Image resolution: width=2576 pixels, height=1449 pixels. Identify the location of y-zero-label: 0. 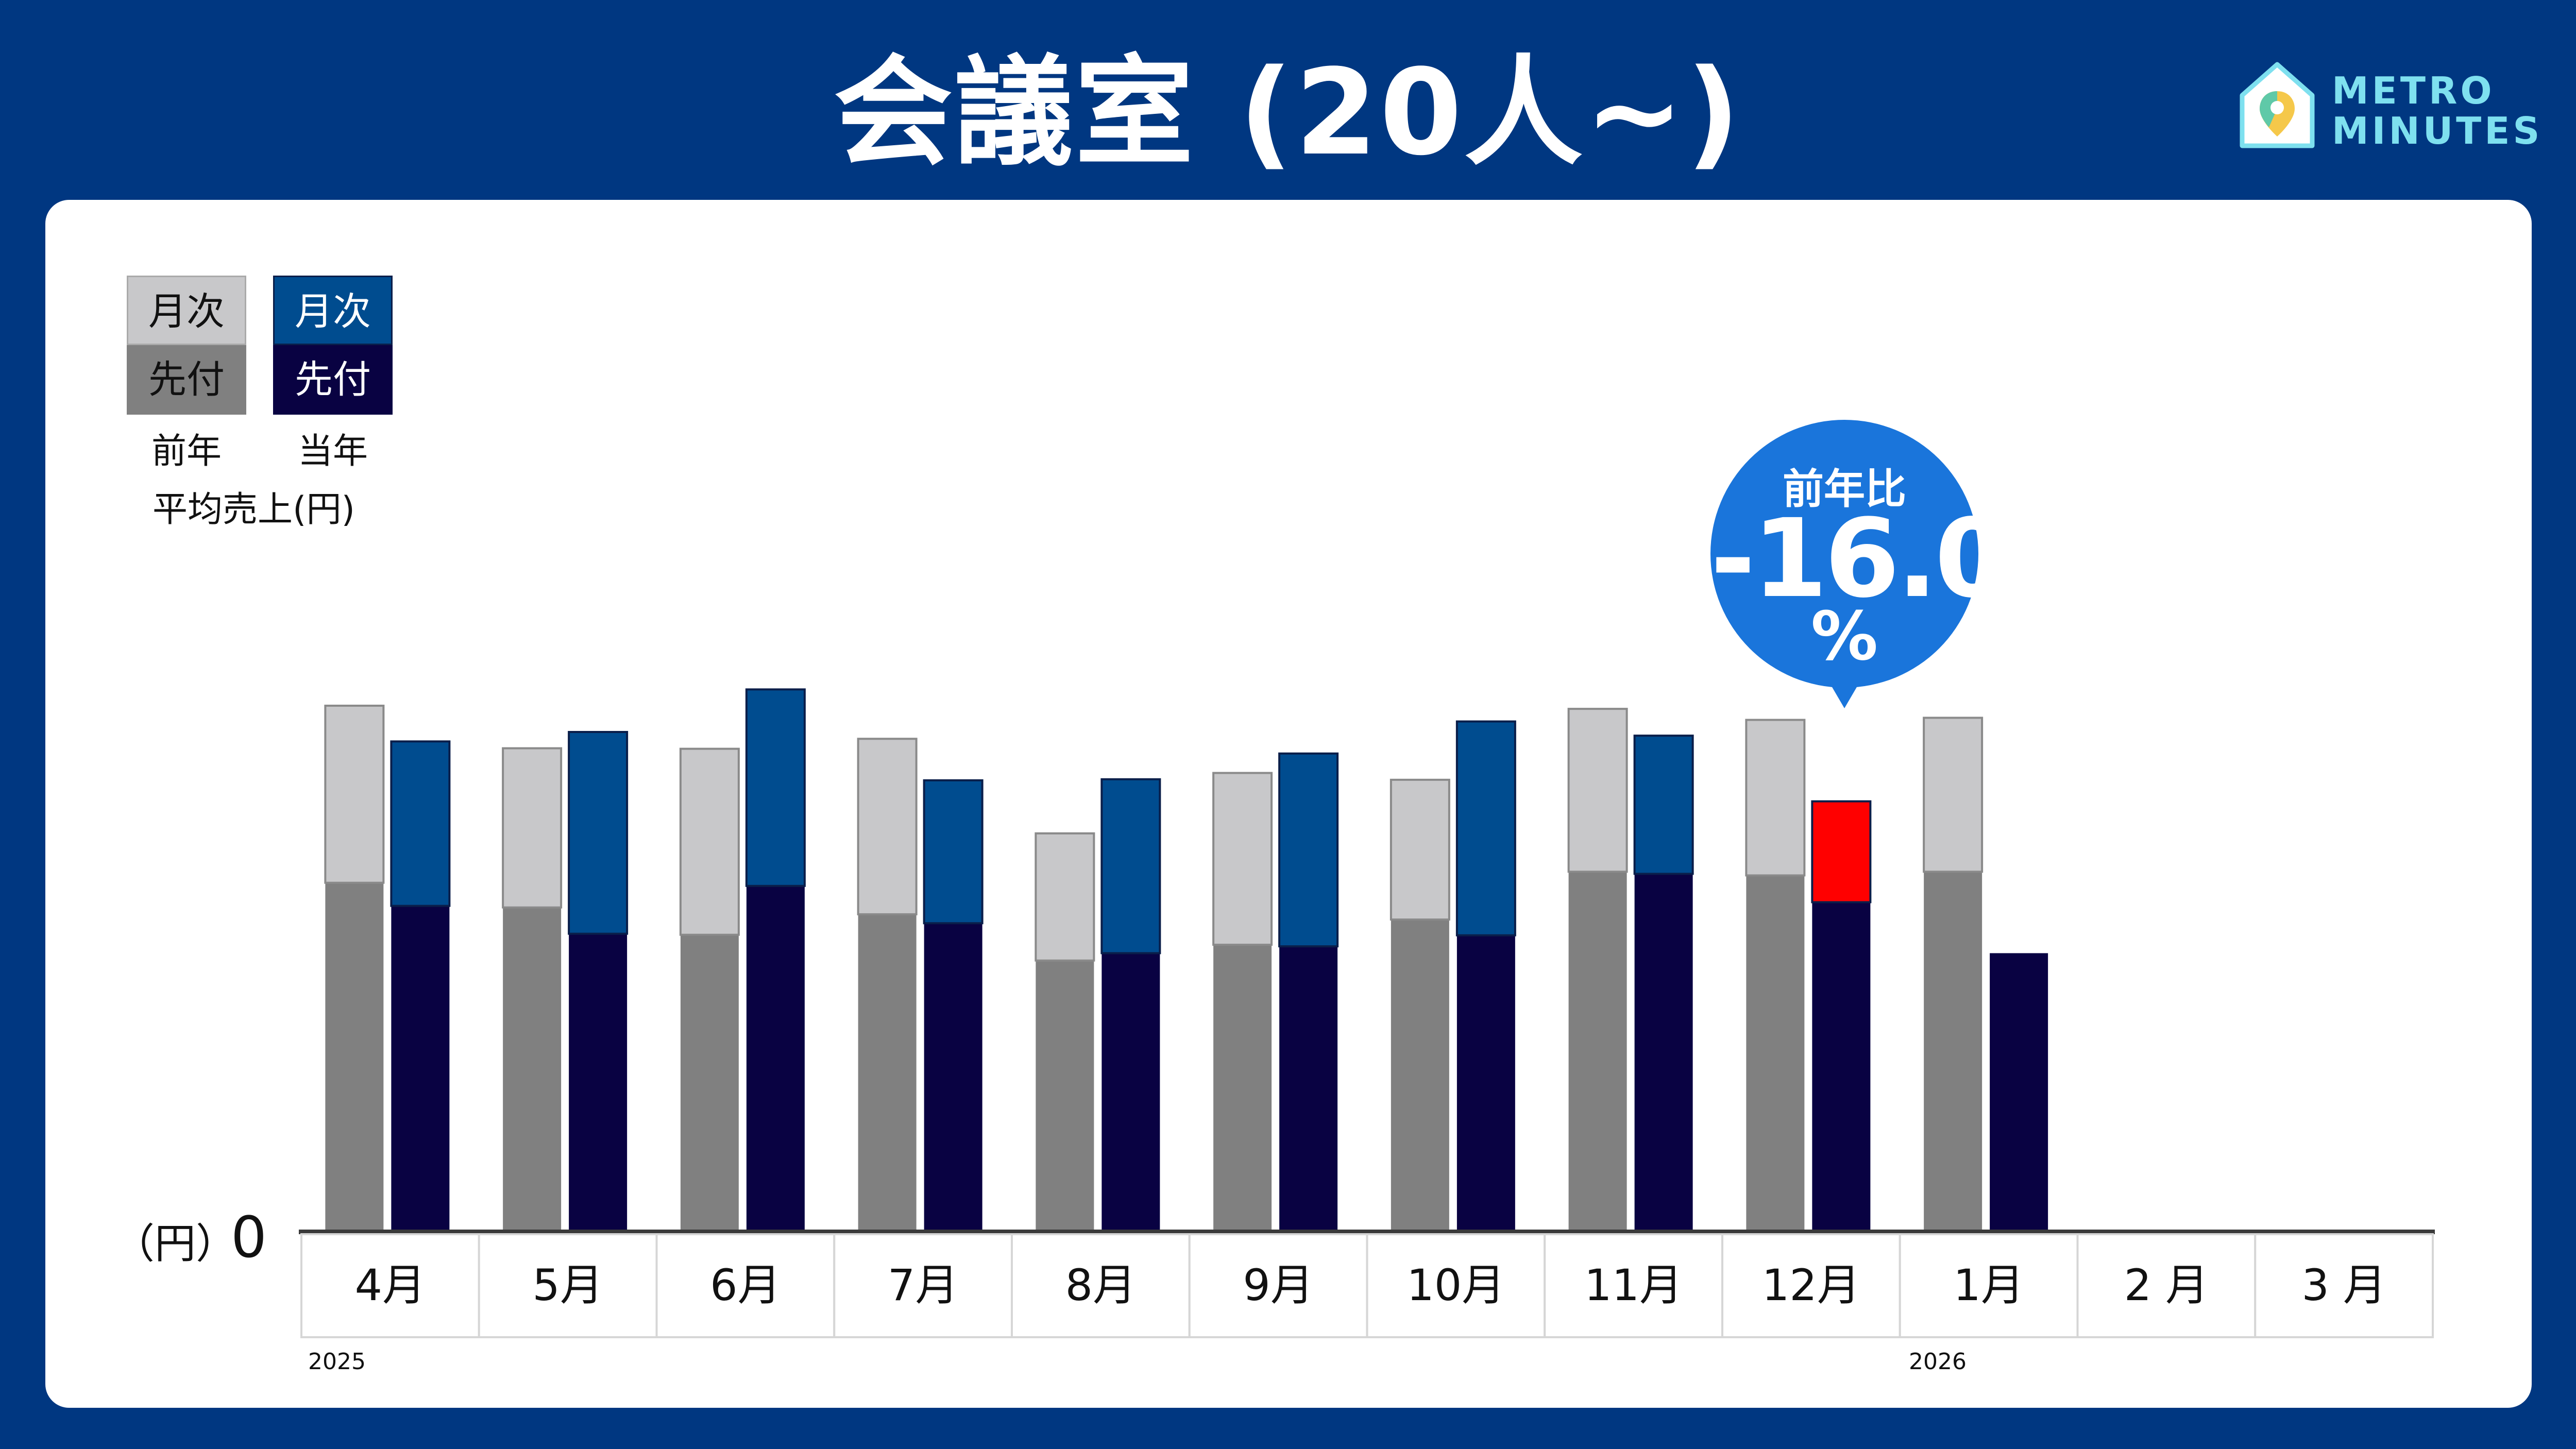
(249, 1237).